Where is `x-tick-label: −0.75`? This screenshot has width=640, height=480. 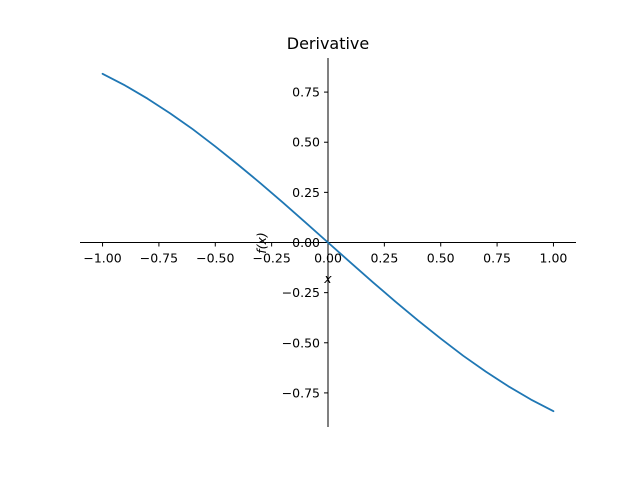
x-tick-label: −0.75 is located at coordinates (159, 258).